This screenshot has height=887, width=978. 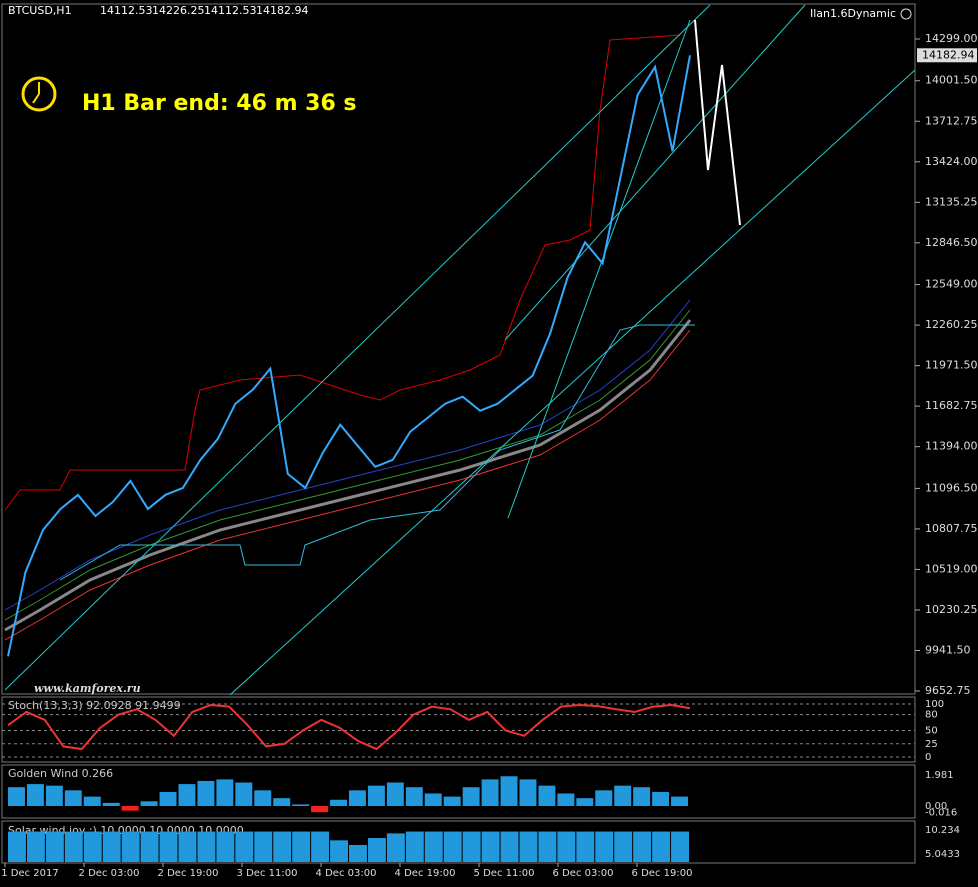 What do you see at coordinates (853, 13) in the screenshot?
I see `expert-name: Ilan1.6Dynamic` at bounding box center [853, 13].